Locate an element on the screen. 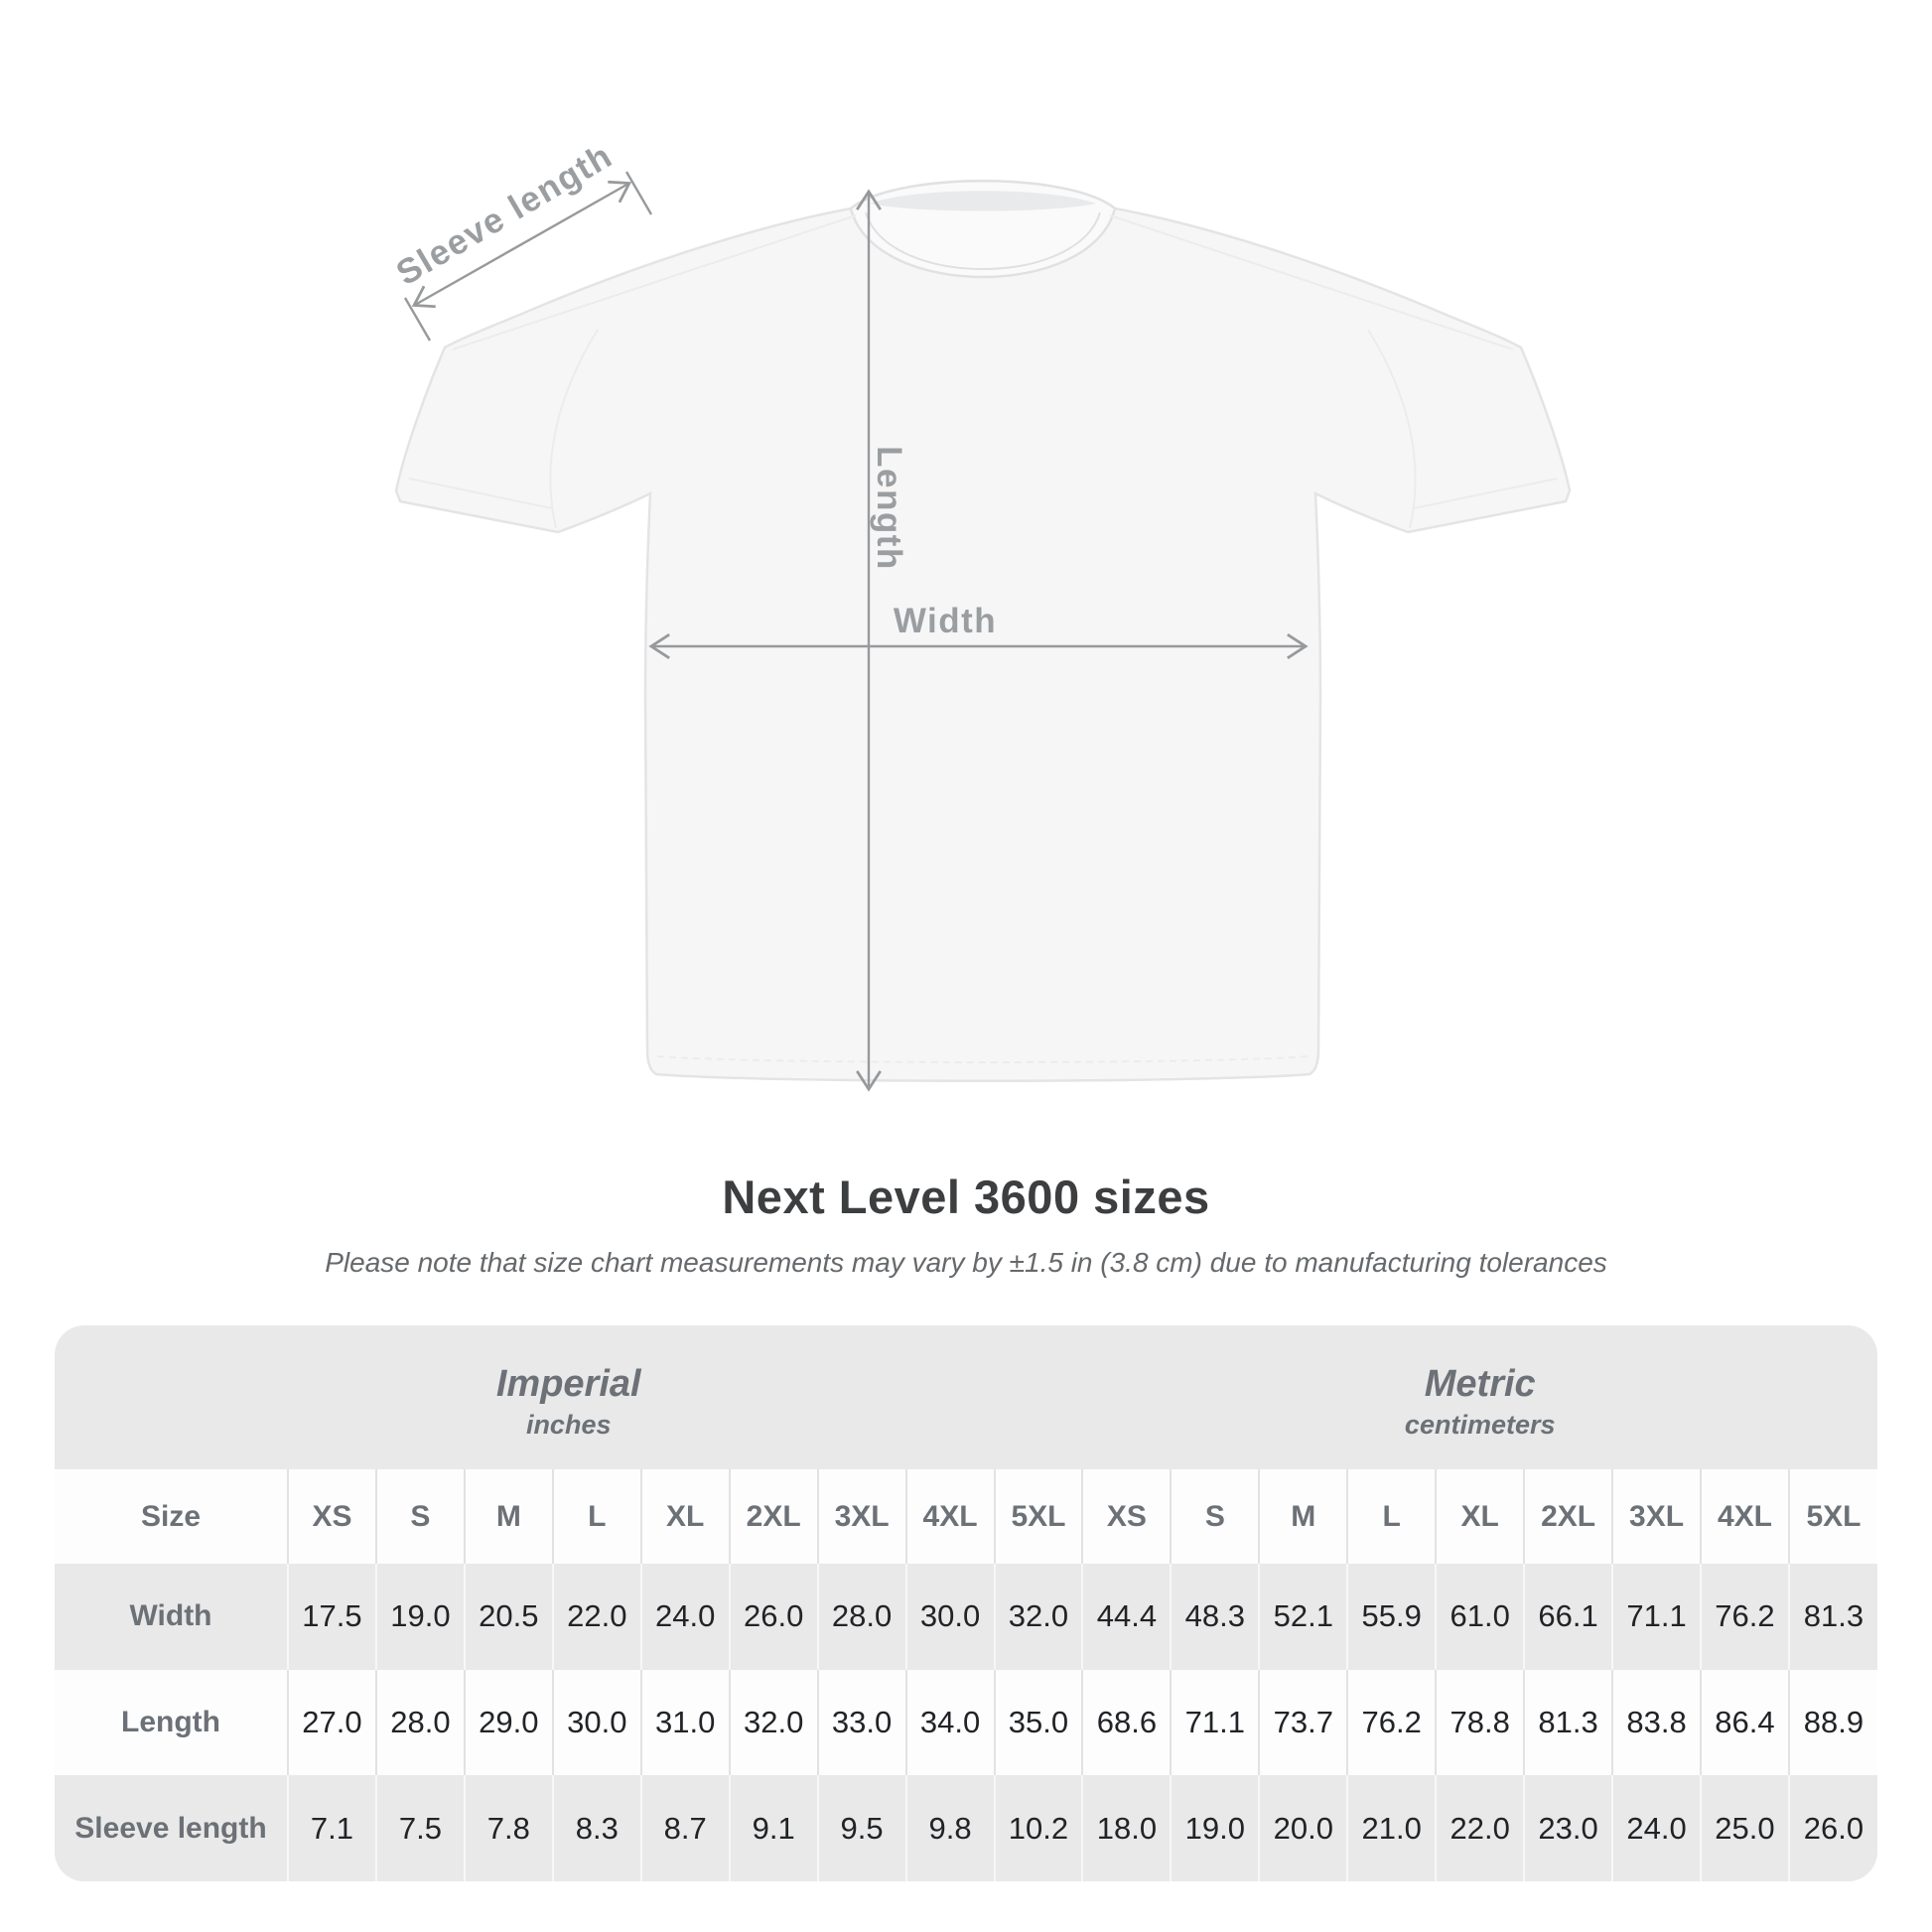  sleeve-length-label: Sleeve length is located at coordinates (505, 215).